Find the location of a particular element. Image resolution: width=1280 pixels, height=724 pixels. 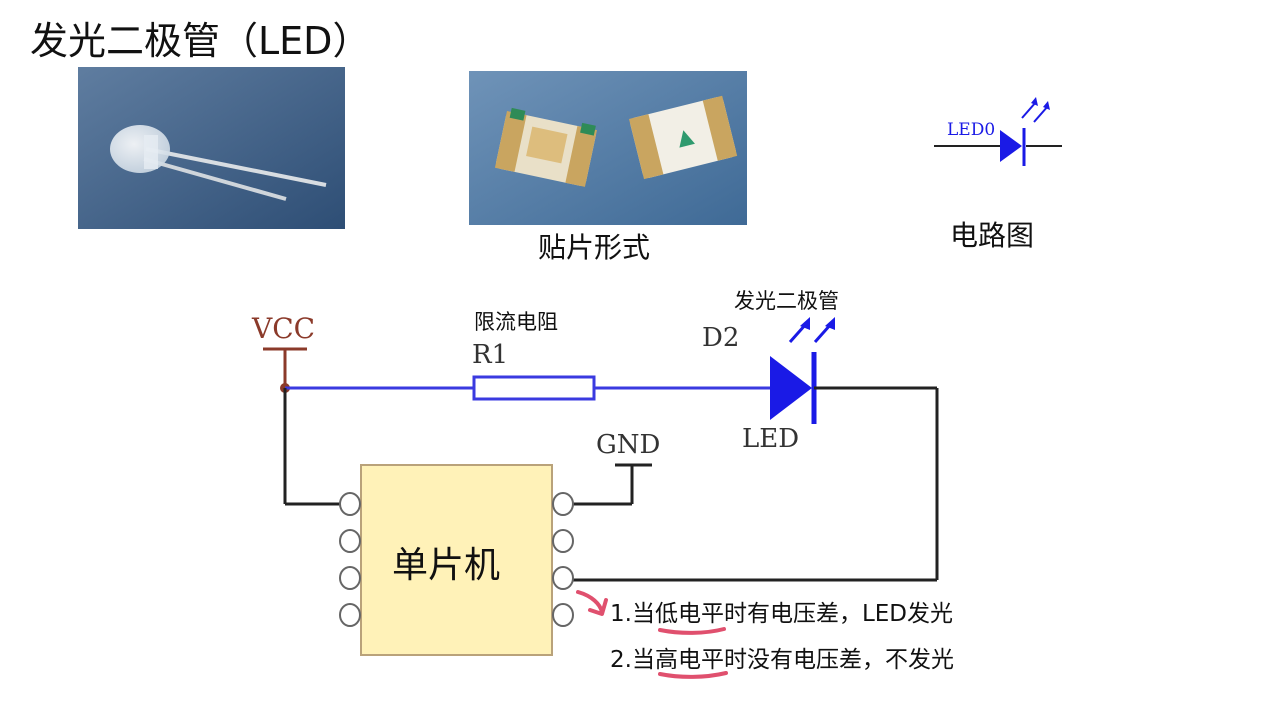

led-schematic-symbol is located at coordinates (1000, 133).